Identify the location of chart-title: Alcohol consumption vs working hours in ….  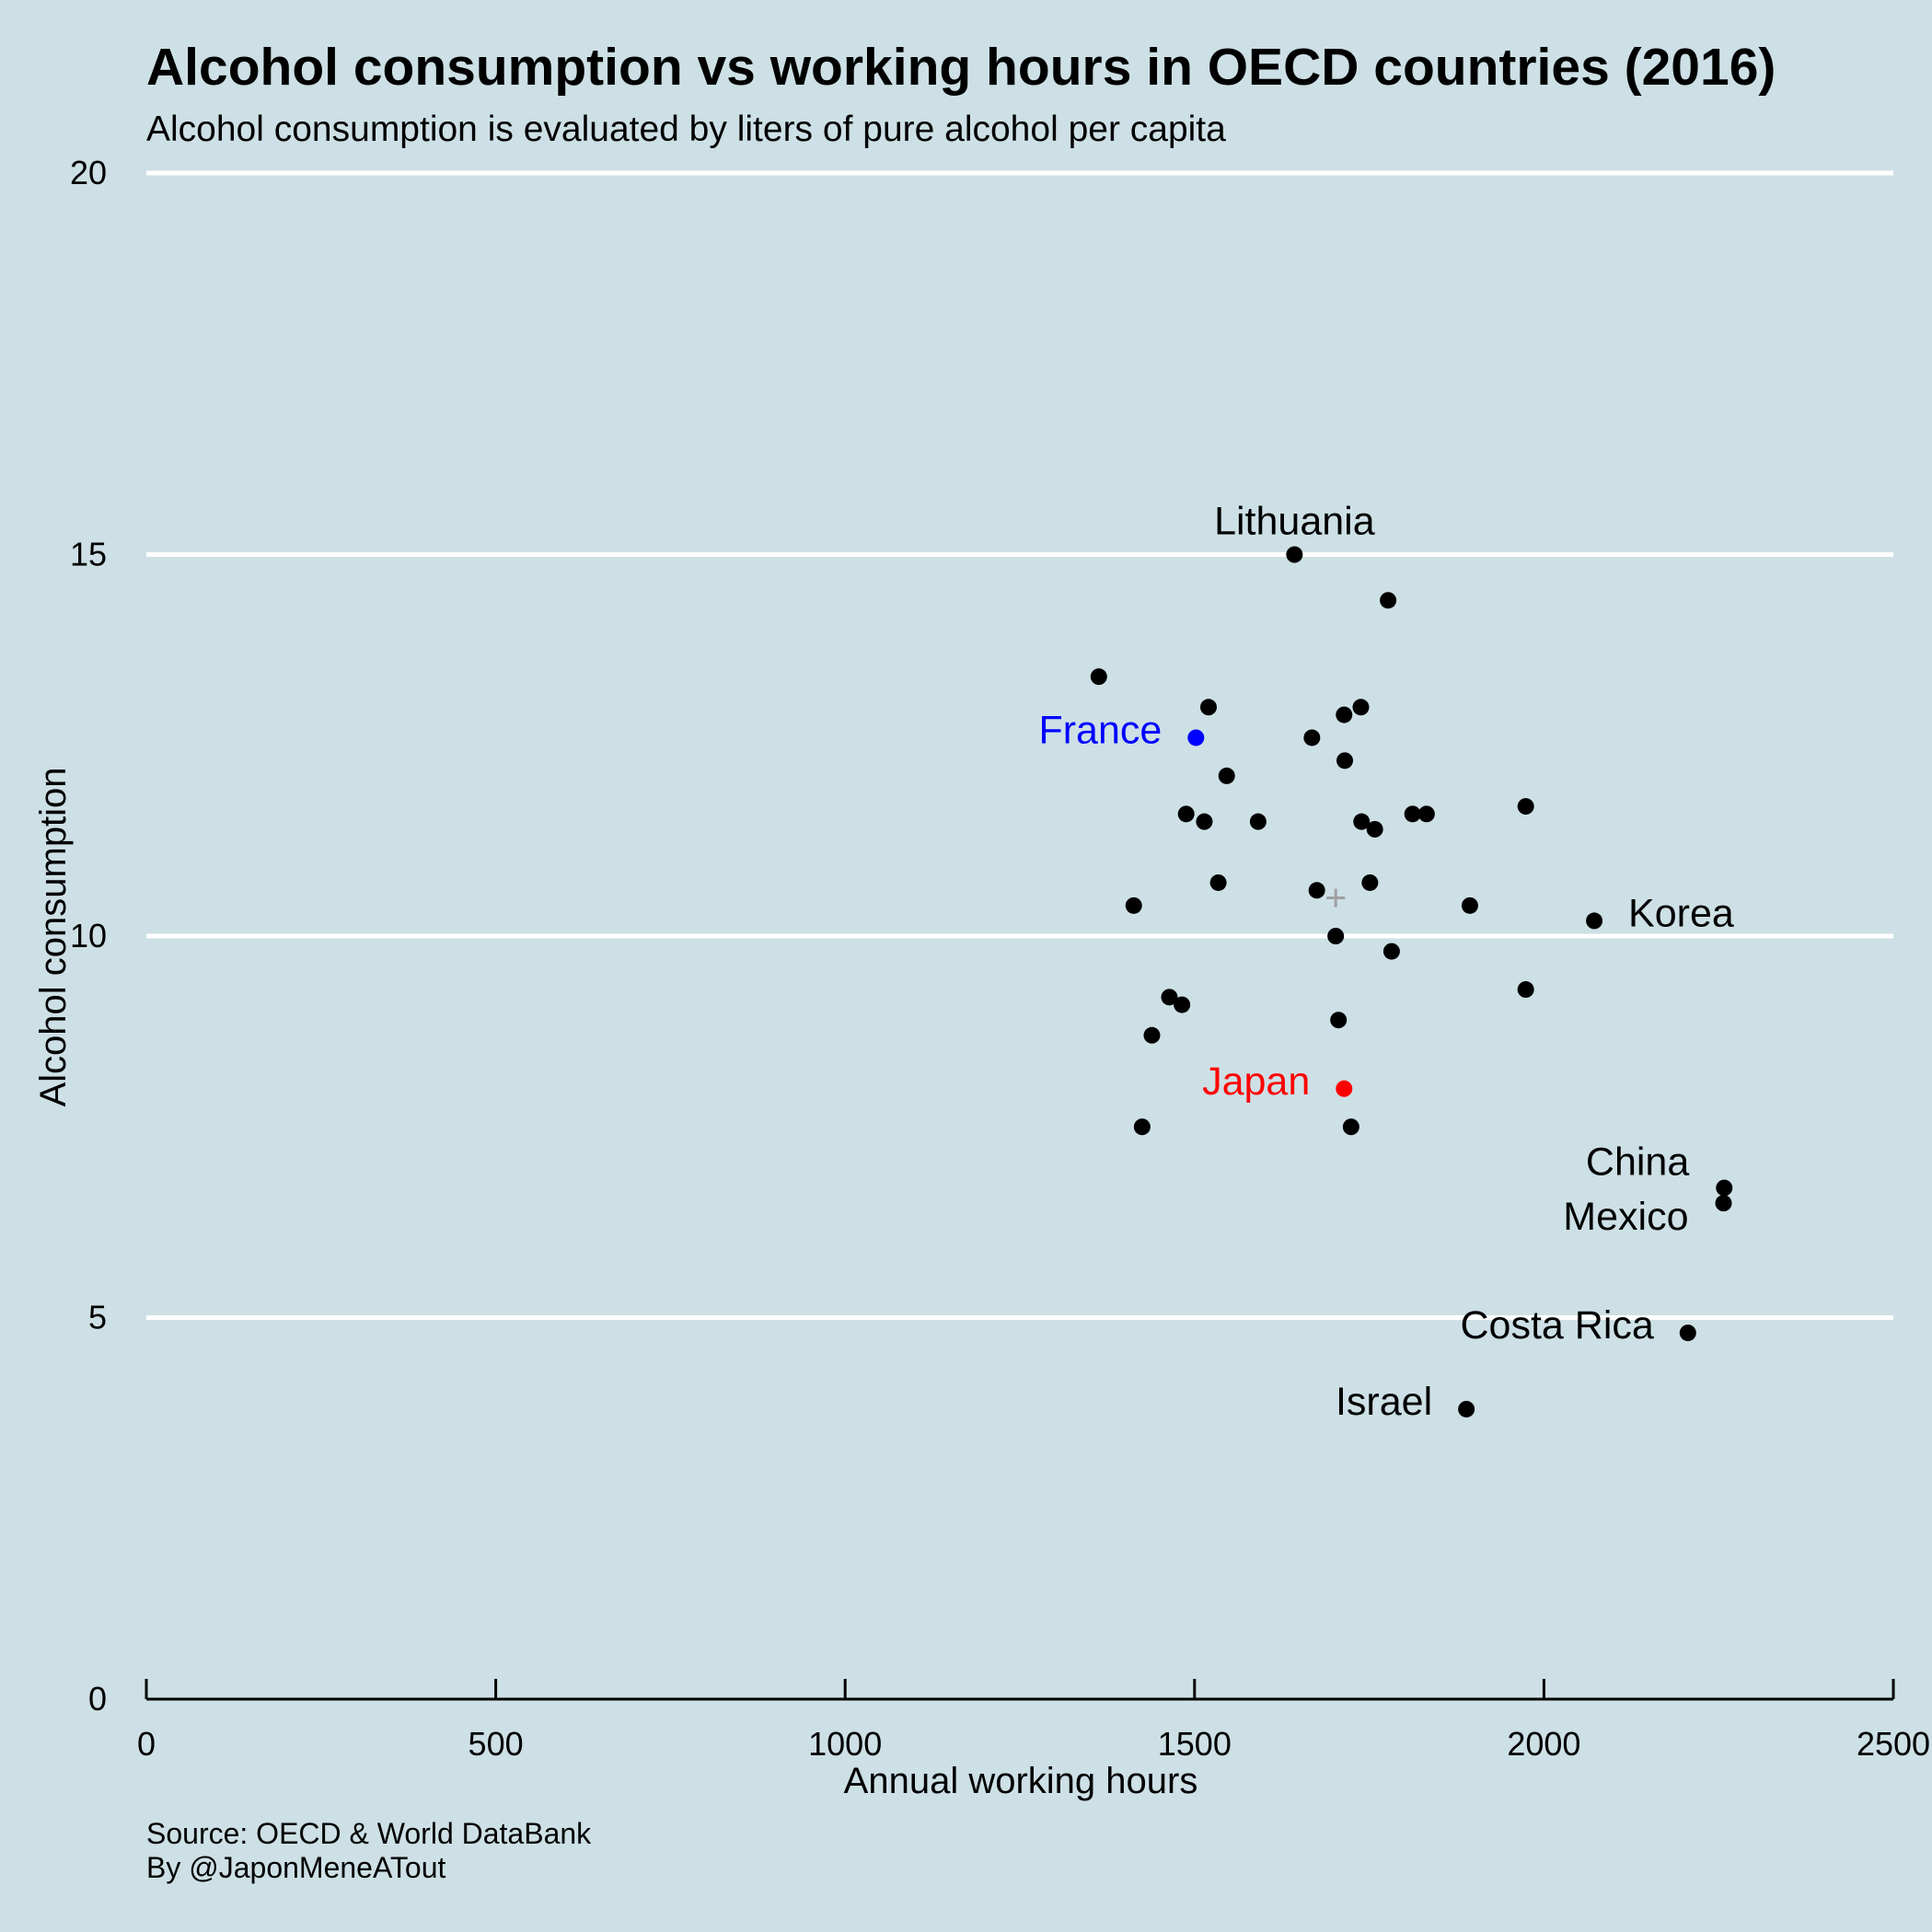
(961, 68).